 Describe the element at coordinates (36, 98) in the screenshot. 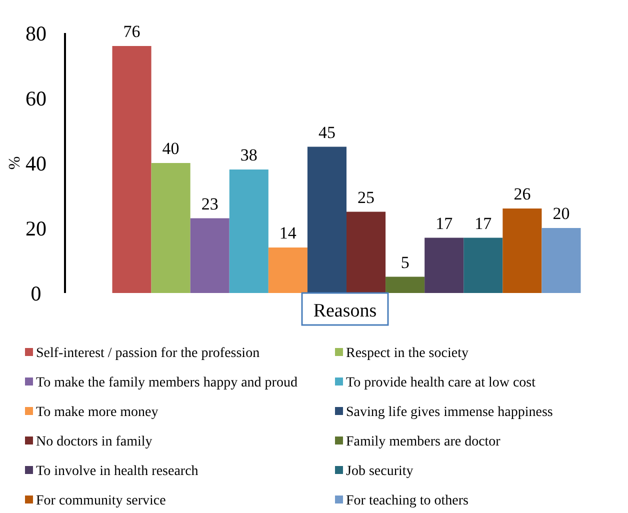

I see `y-tick-label: 60` at that location.